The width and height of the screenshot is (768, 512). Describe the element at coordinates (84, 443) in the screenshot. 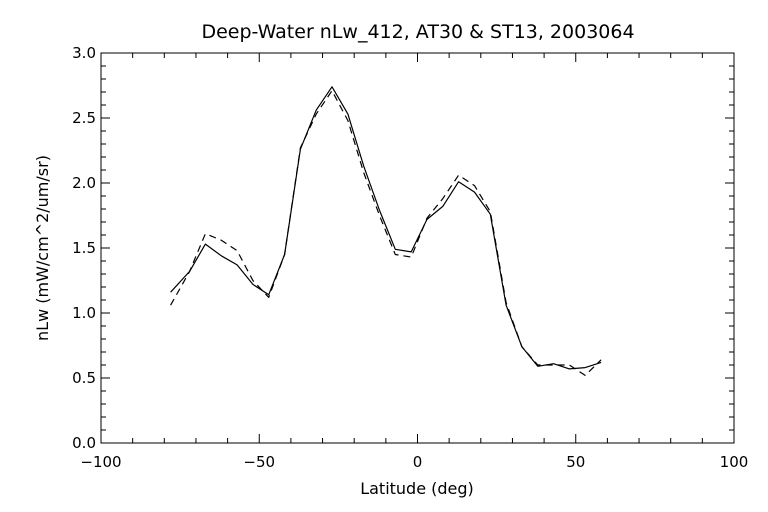

I see `y-tick-label: 0.0` at that location.